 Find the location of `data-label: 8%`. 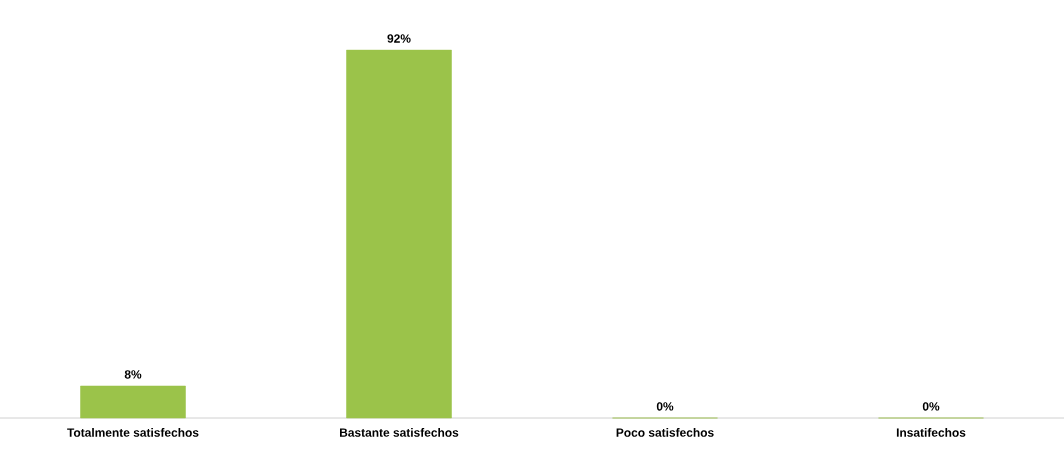

data-label: 8% is located at coordinates (133, 374).